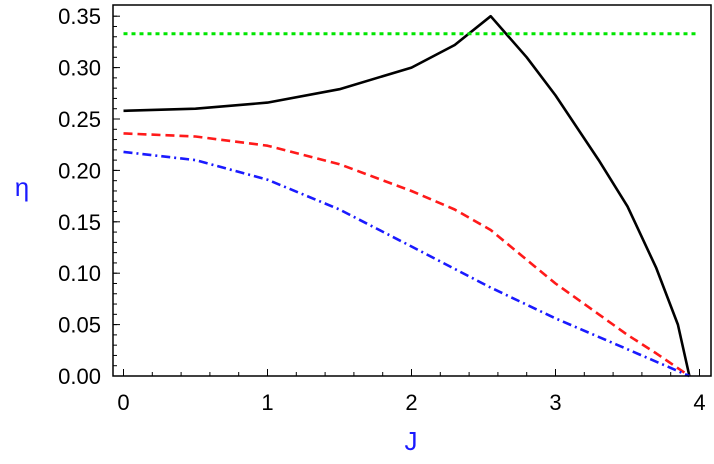 The image size is (714, 464). I want to click on y-tick-label: 0.00, so click(79, 376).